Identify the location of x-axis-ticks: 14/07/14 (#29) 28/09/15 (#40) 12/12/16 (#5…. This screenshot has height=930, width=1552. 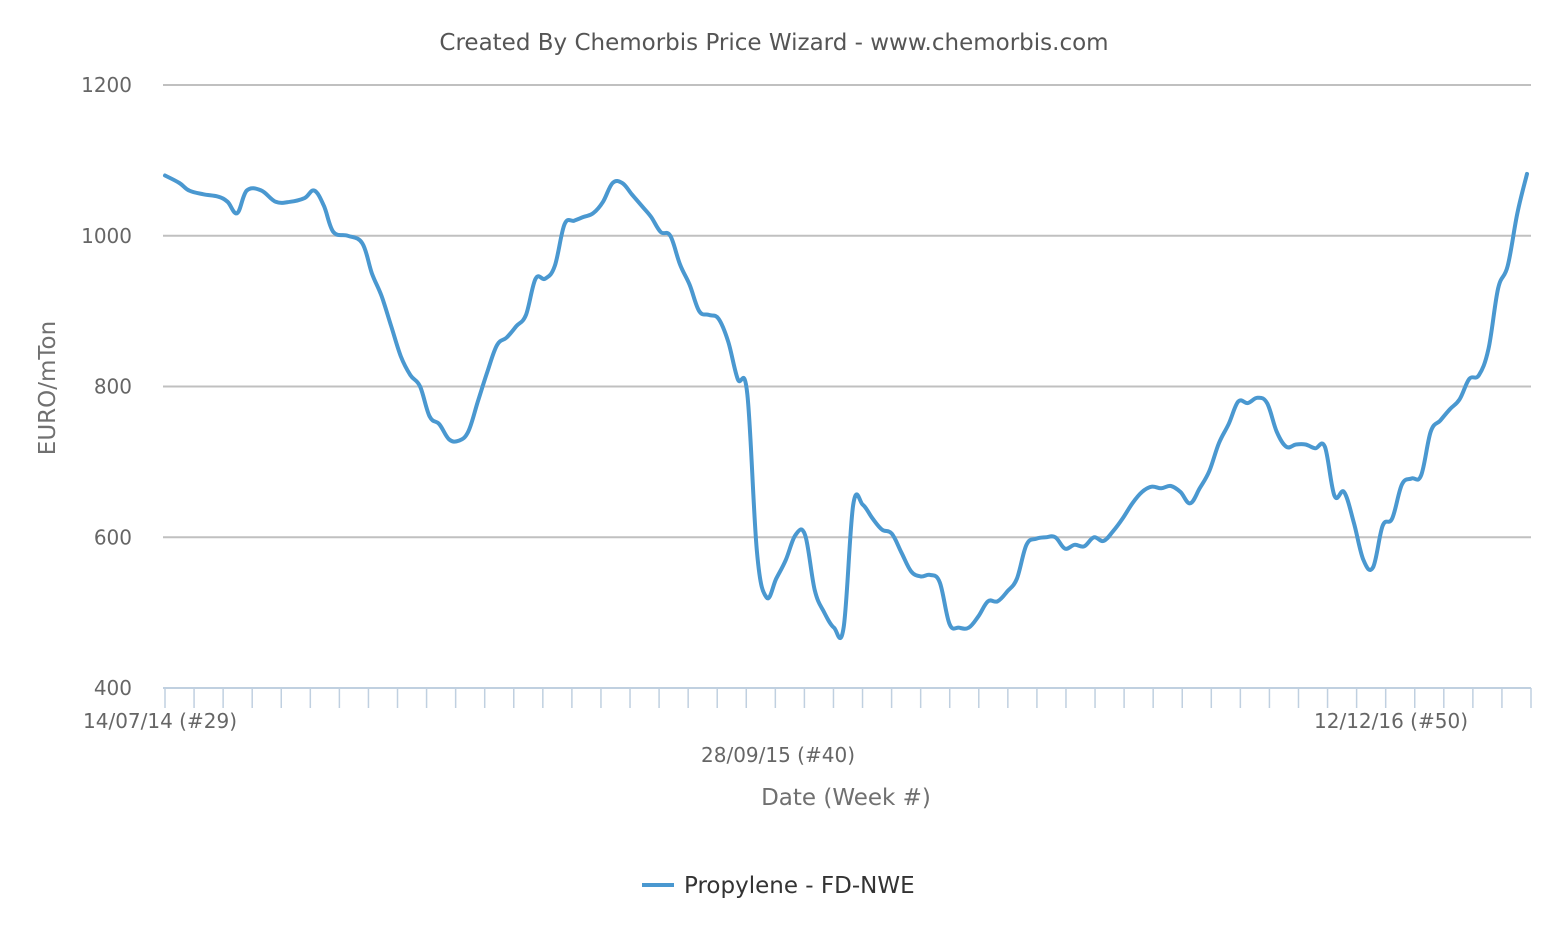
(775, 738).